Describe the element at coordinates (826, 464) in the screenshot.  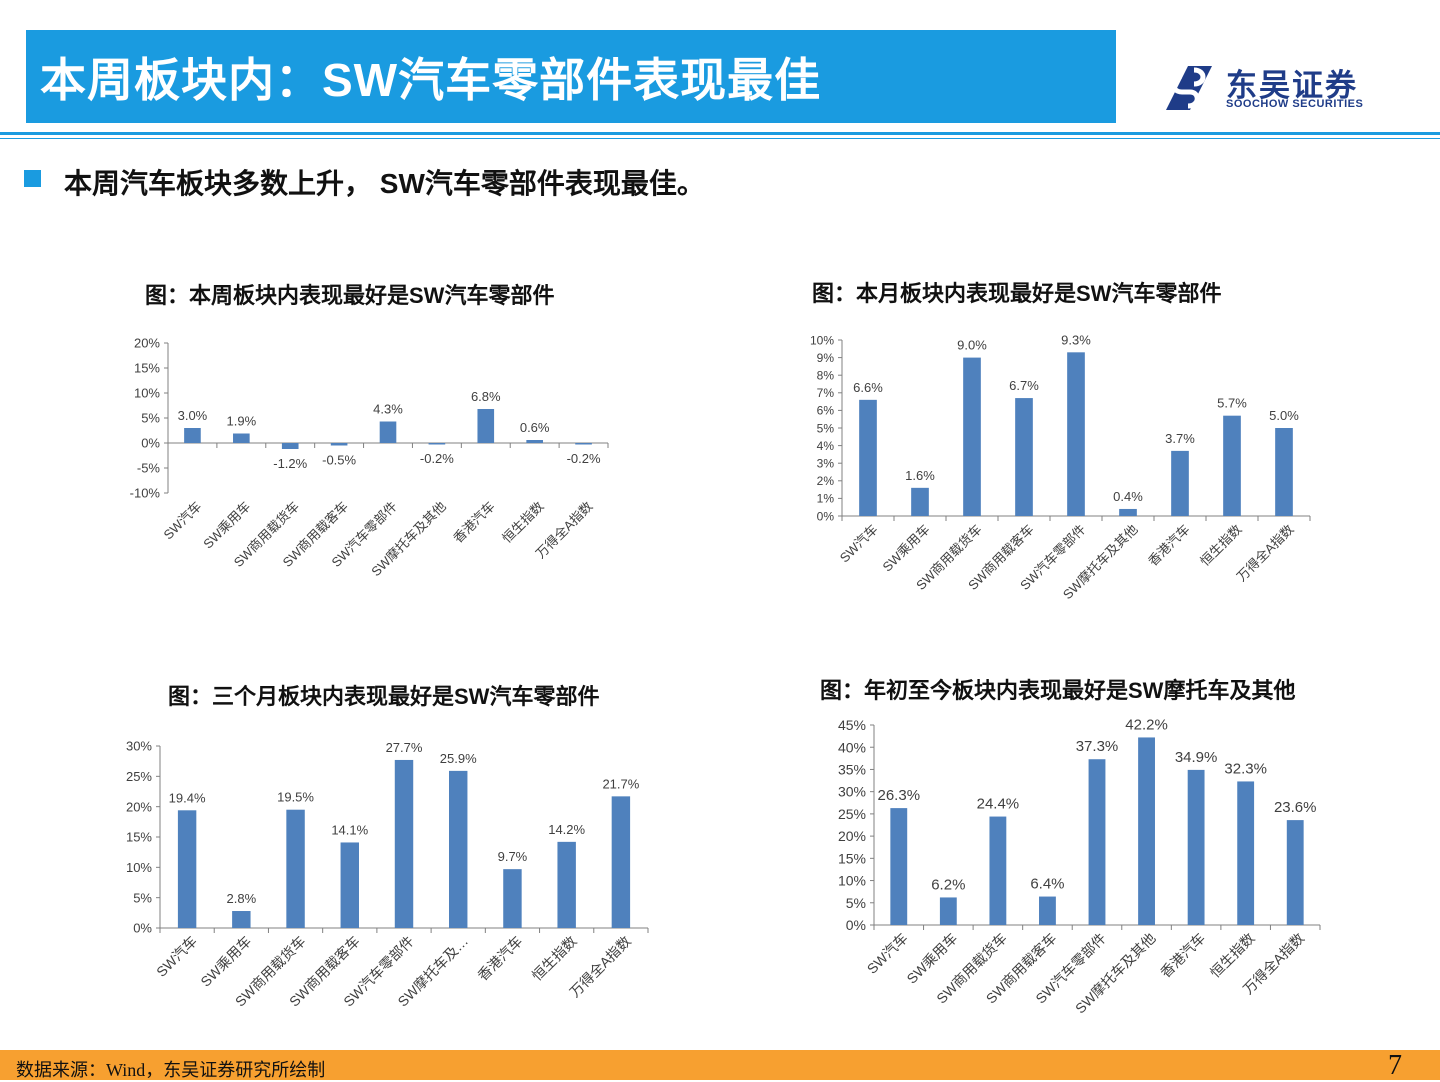
I see `y-tick-label: 3%` at that location.